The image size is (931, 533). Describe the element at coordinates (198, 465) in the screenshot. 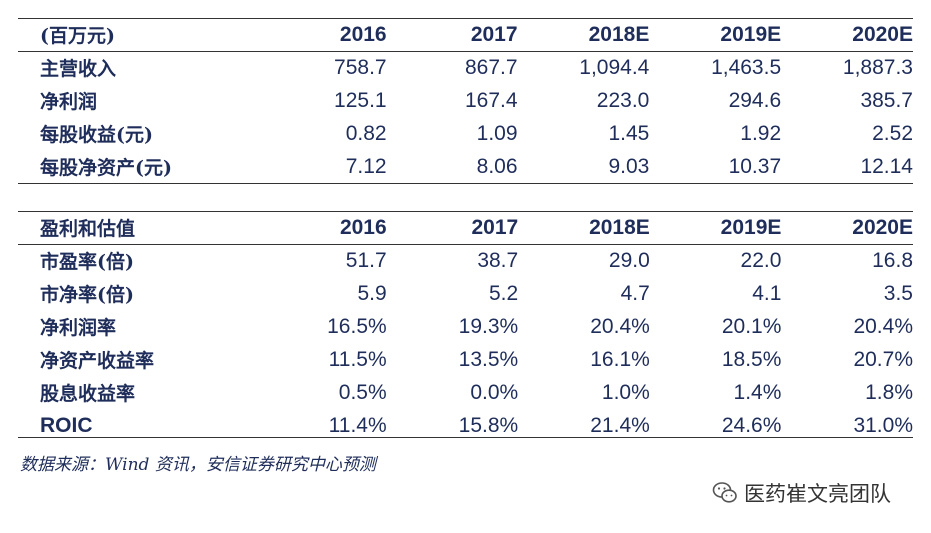

I see `source-note: 数据来源：Wind 资讯，安信证券研究中心预测` at that location.